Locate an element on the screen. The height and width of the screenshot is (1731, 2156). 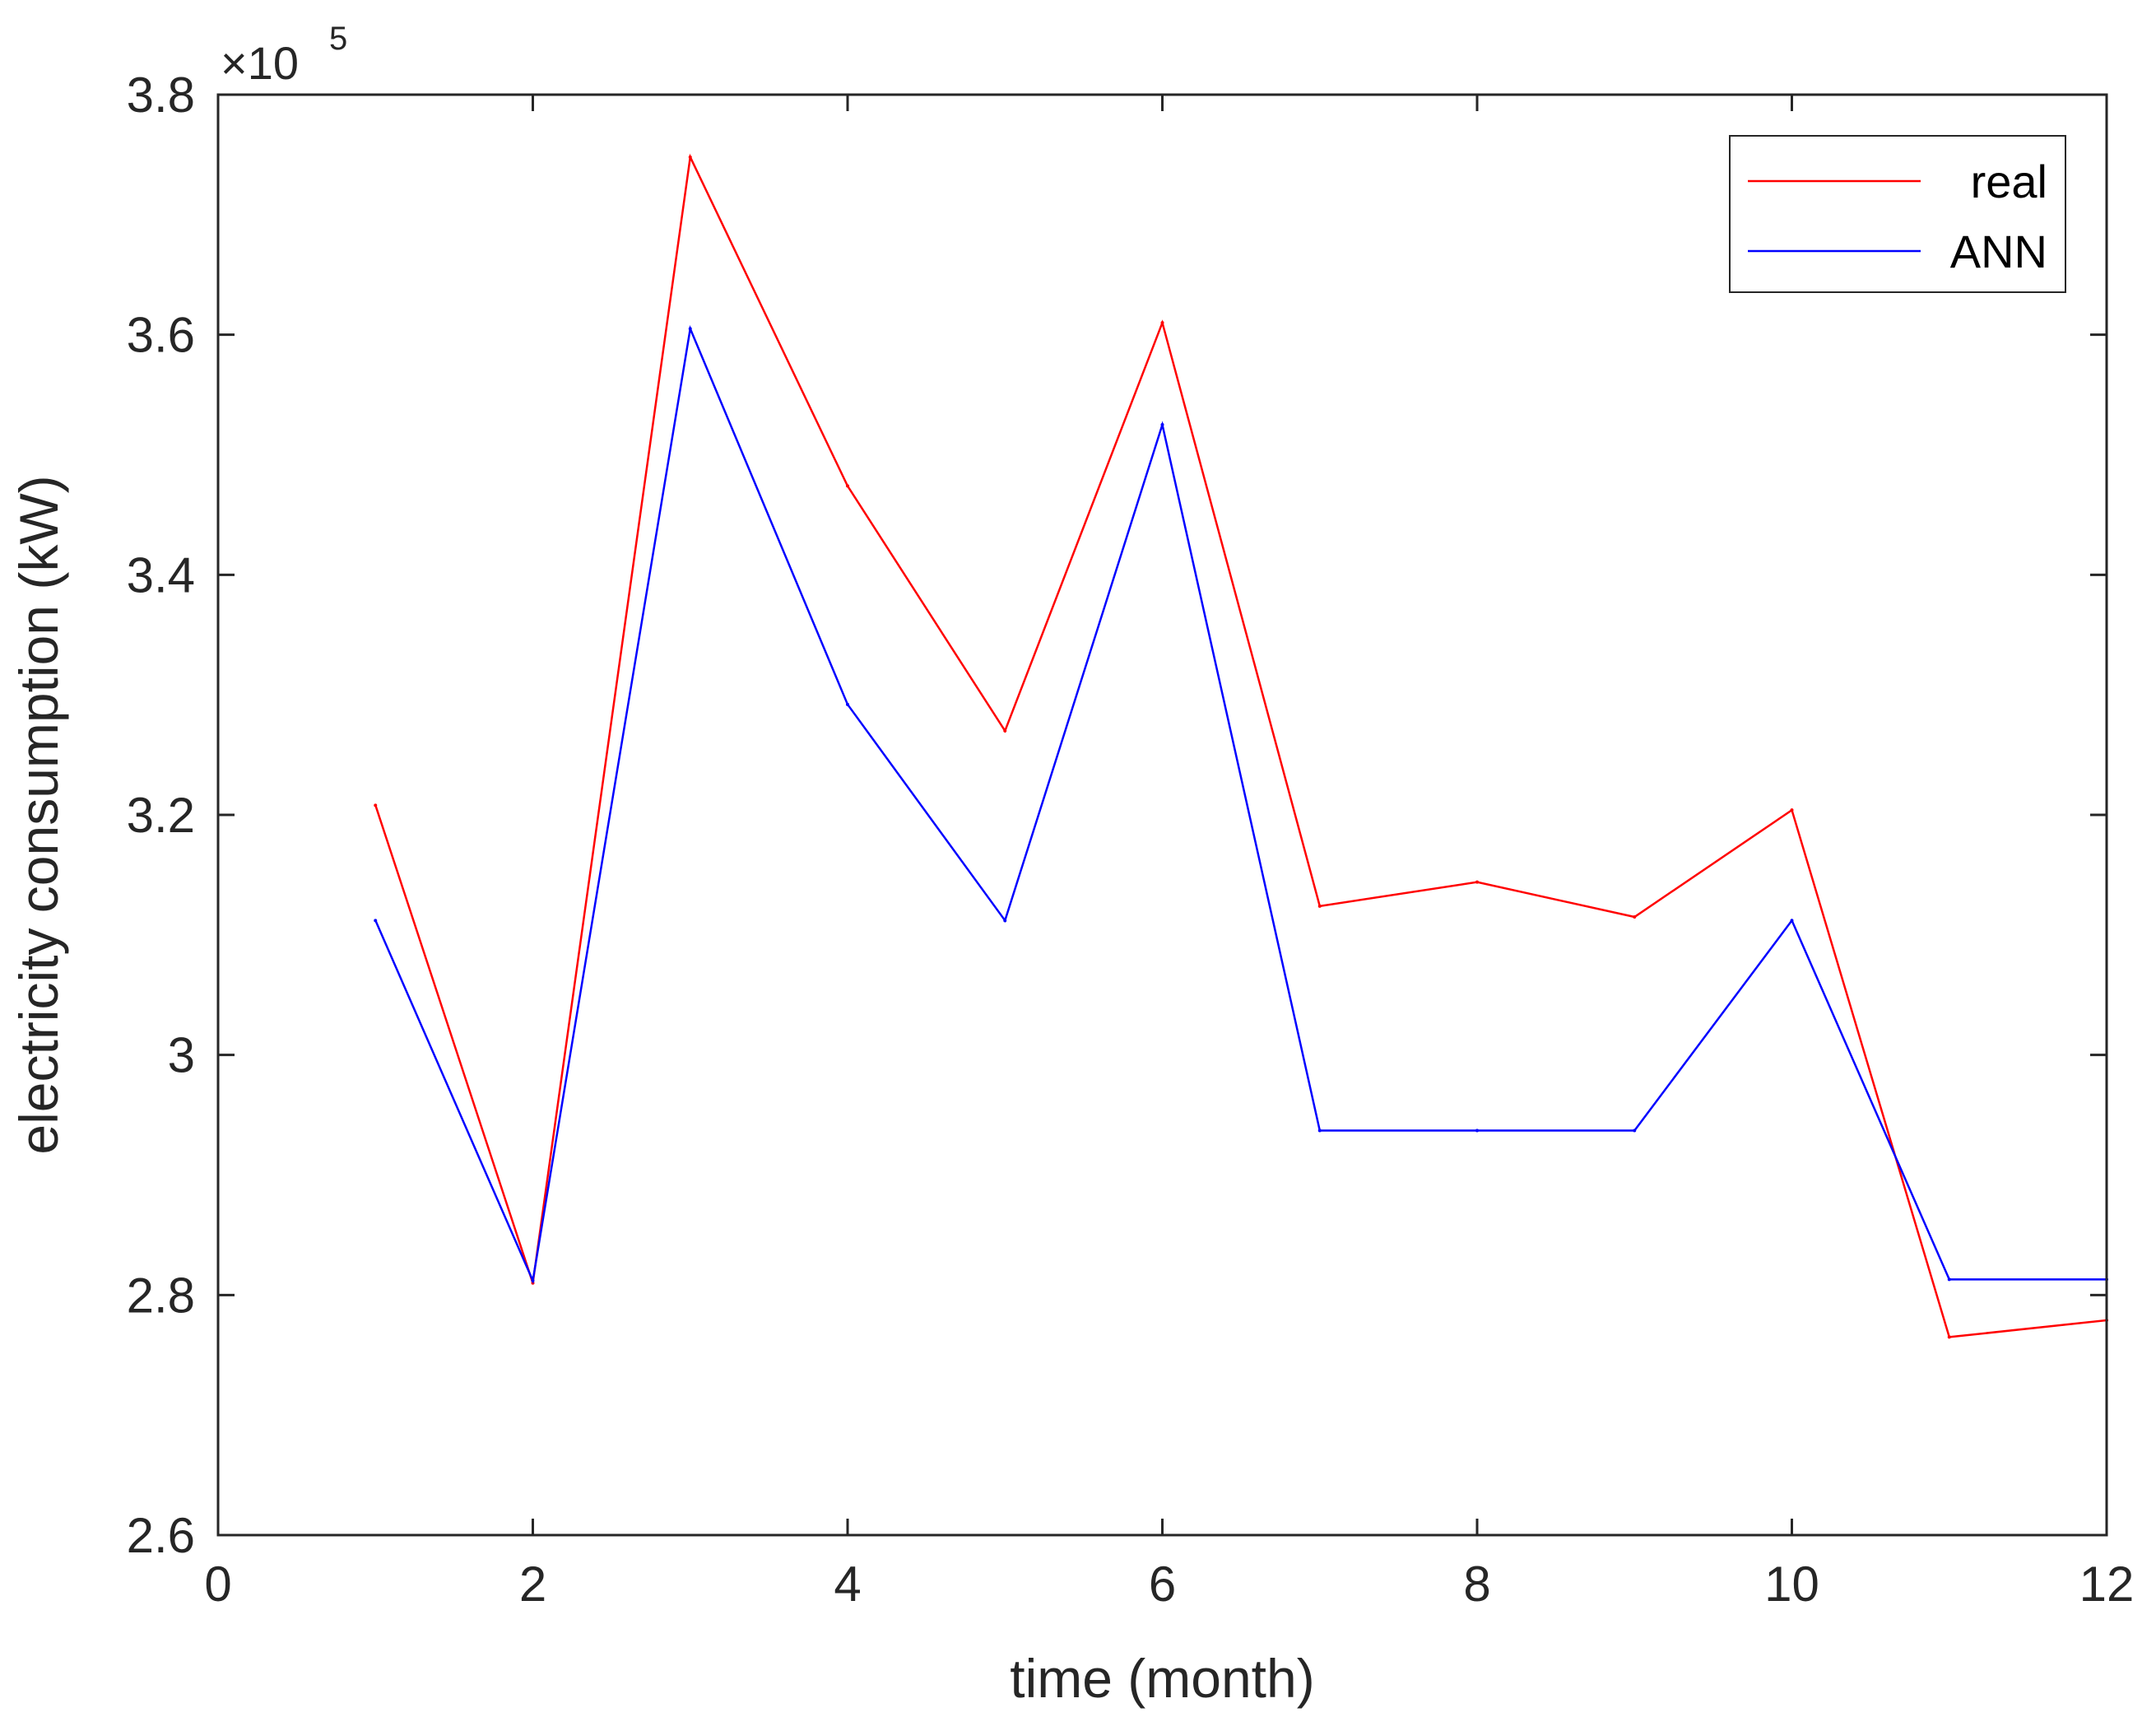
legend: real ANN is located at coordinates (1897, 214).